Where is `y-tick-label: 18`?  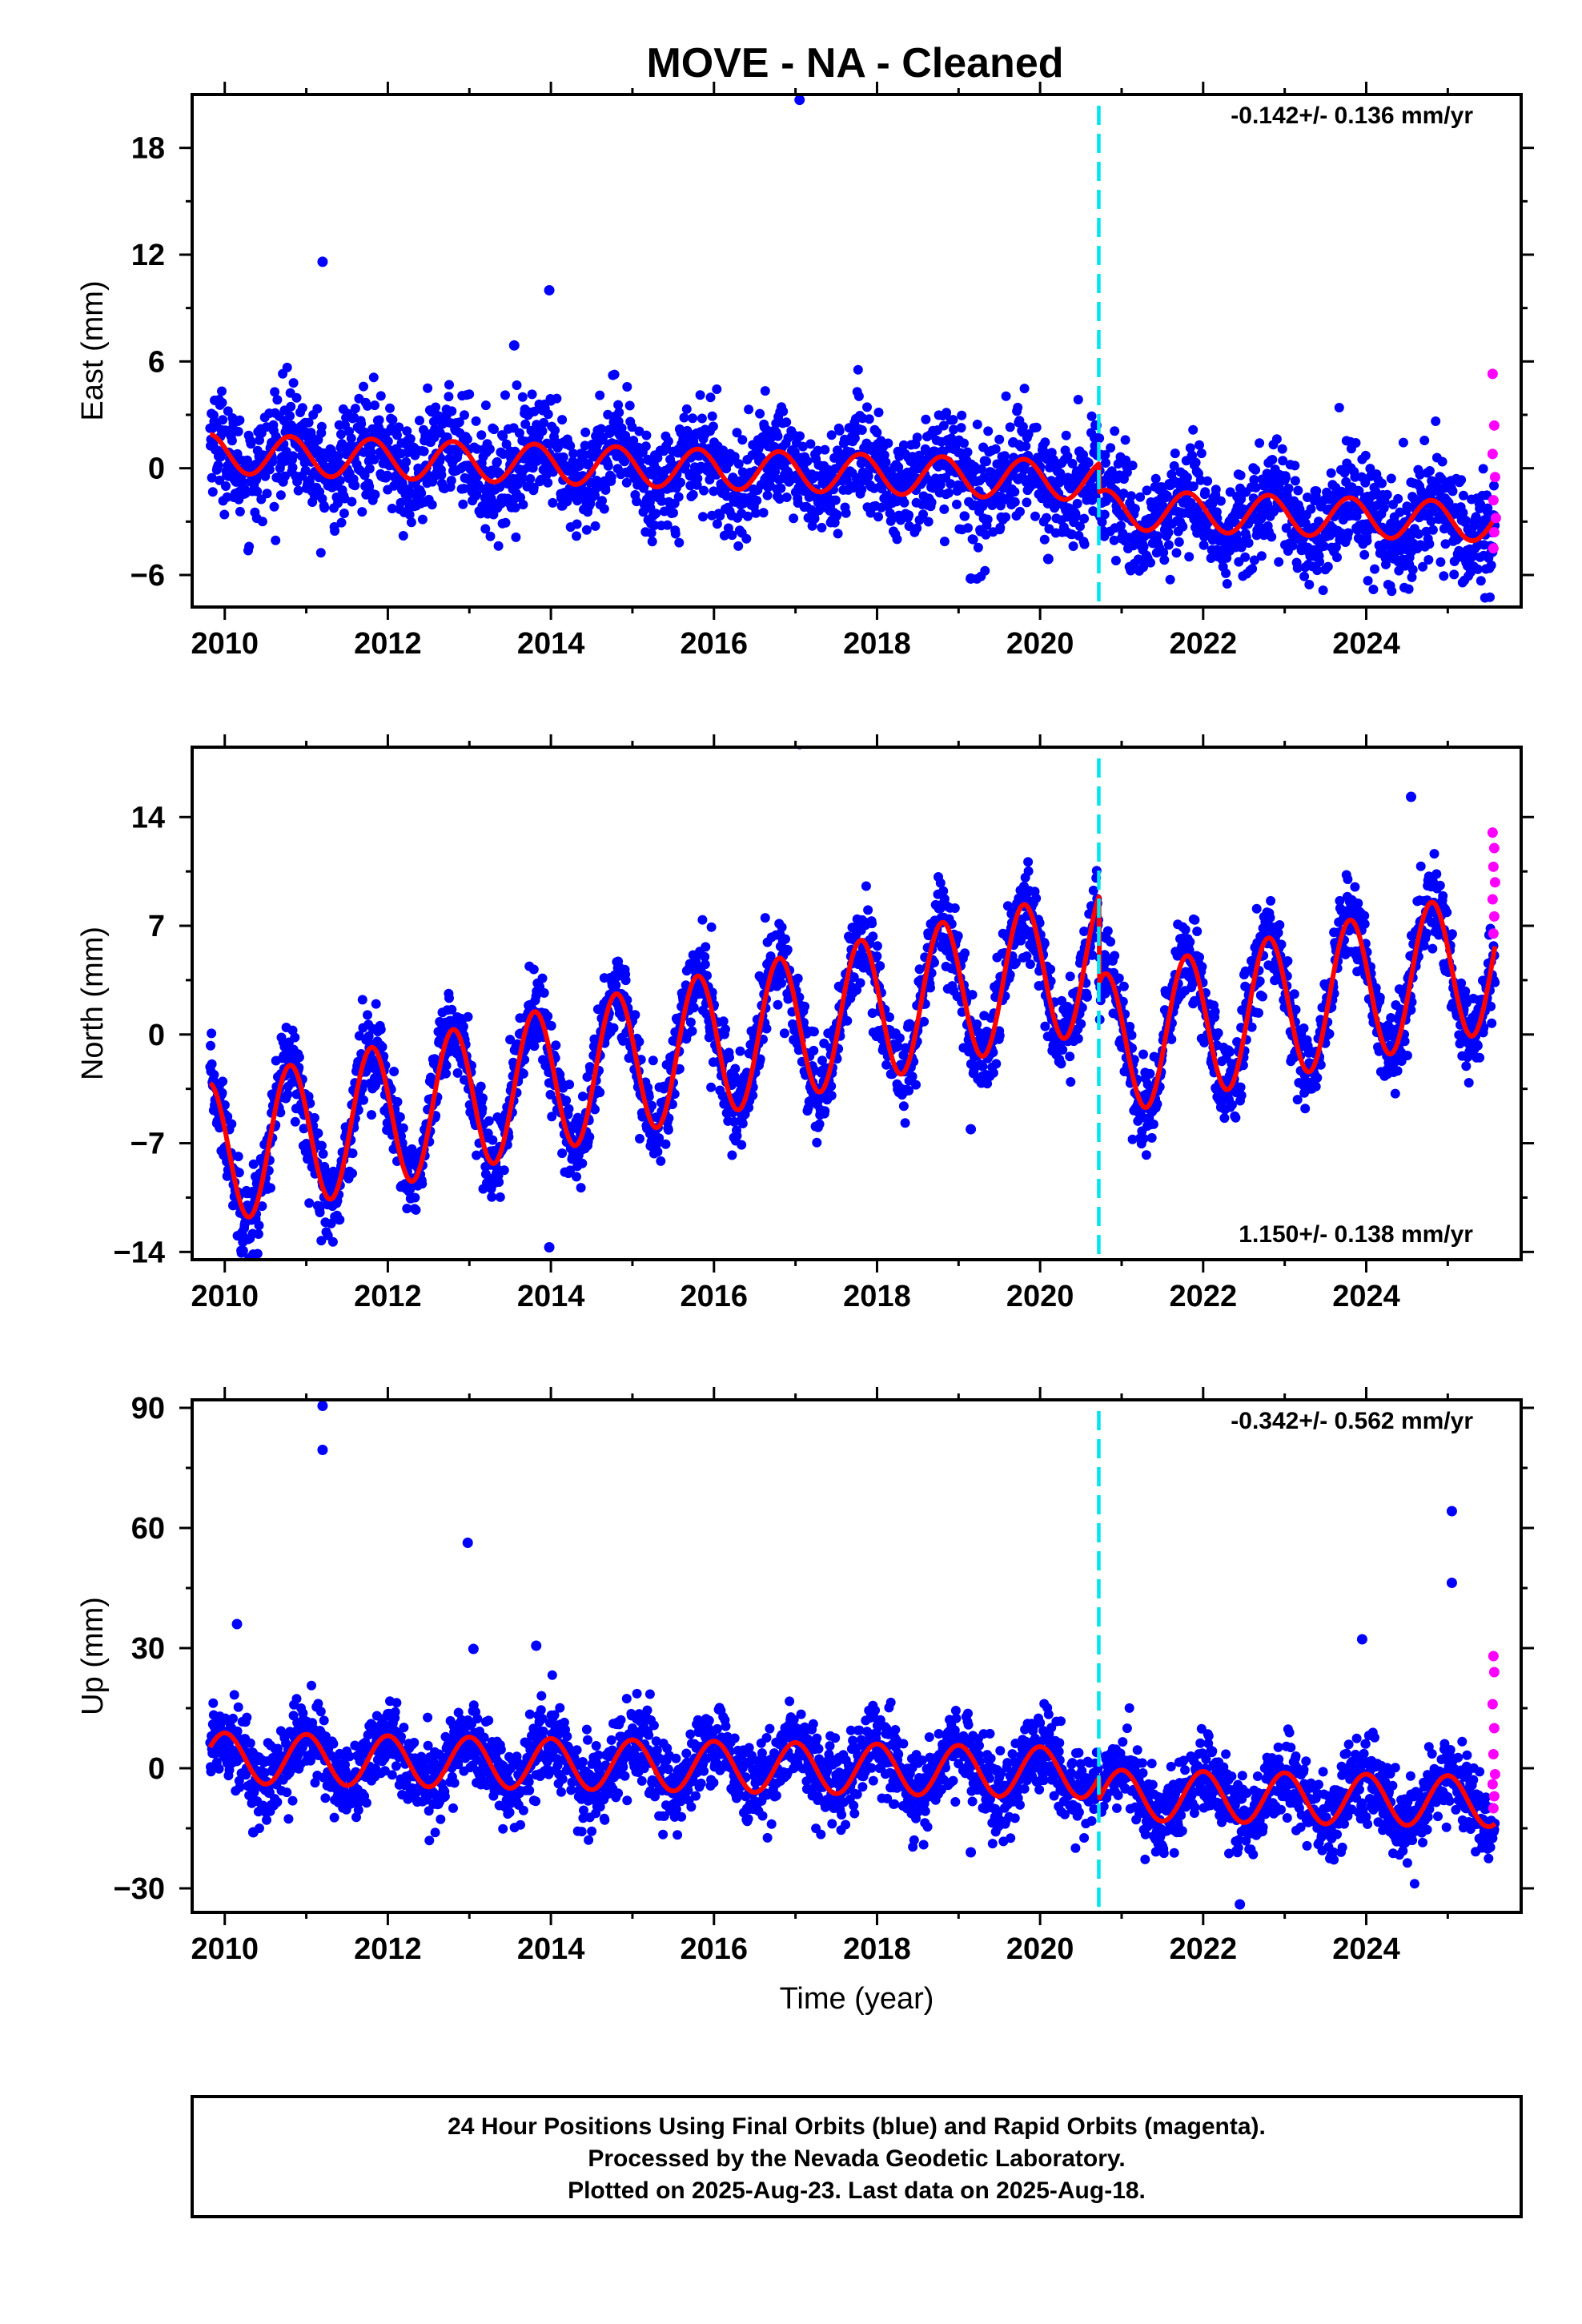 y-tick-label: 18 is located at coordinates (148, 149).